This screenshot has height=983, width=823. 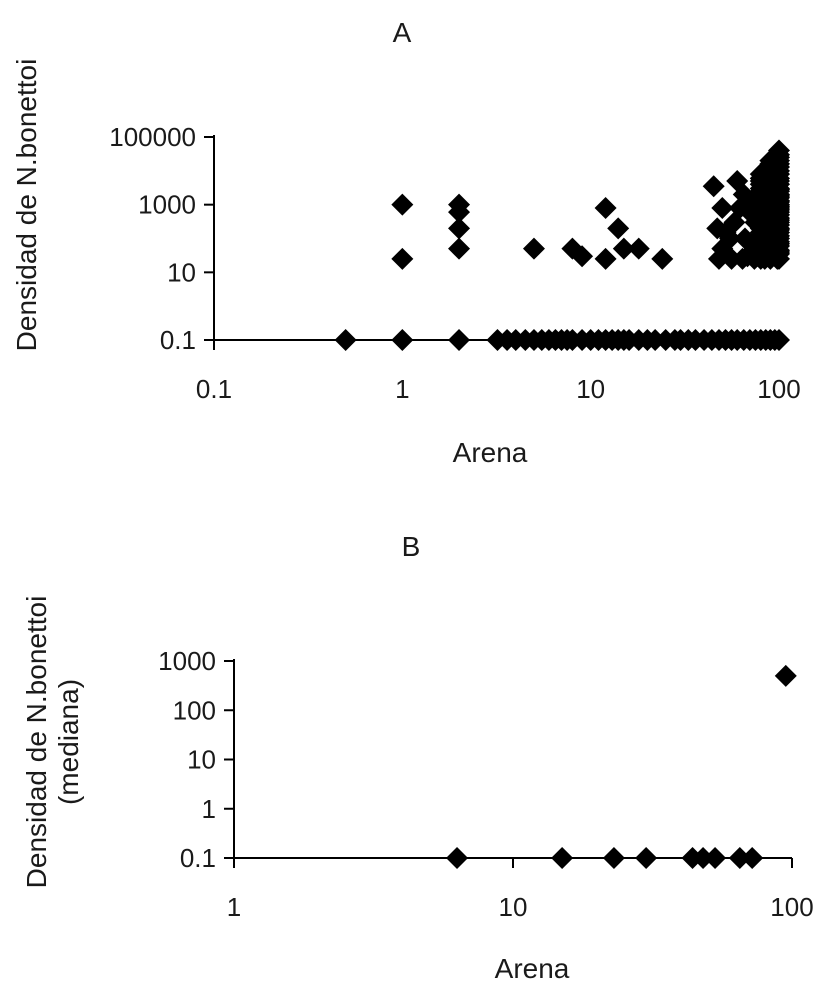 What do you see at coordinates (161, 238) in the screenshot?
I see `panel-a-y-ticks: 0.1 10 1000 100000` at bounding box center [161, 238].